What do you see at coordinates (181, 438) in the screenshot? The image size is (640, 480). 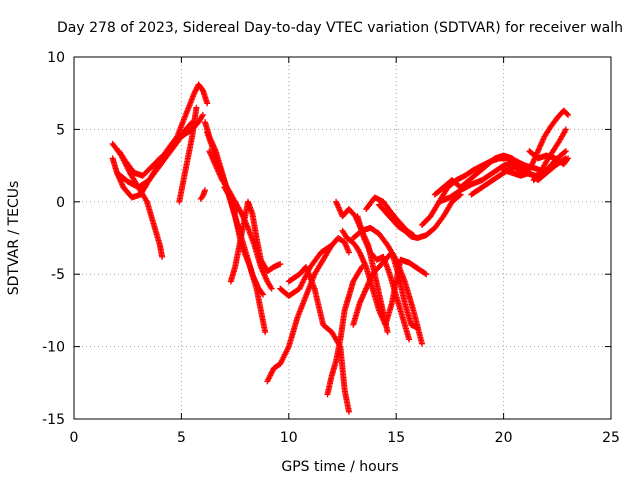 I see `x-tick-label: 5` at bounding box center [181, 438].